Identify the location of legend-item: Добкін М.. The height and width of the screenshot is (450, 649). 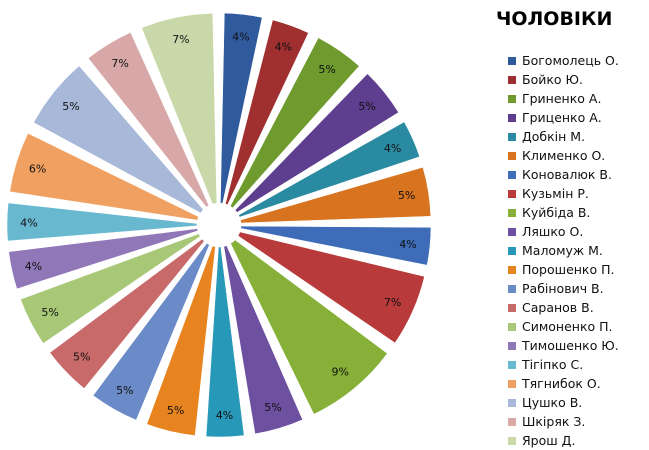
(563, 136).